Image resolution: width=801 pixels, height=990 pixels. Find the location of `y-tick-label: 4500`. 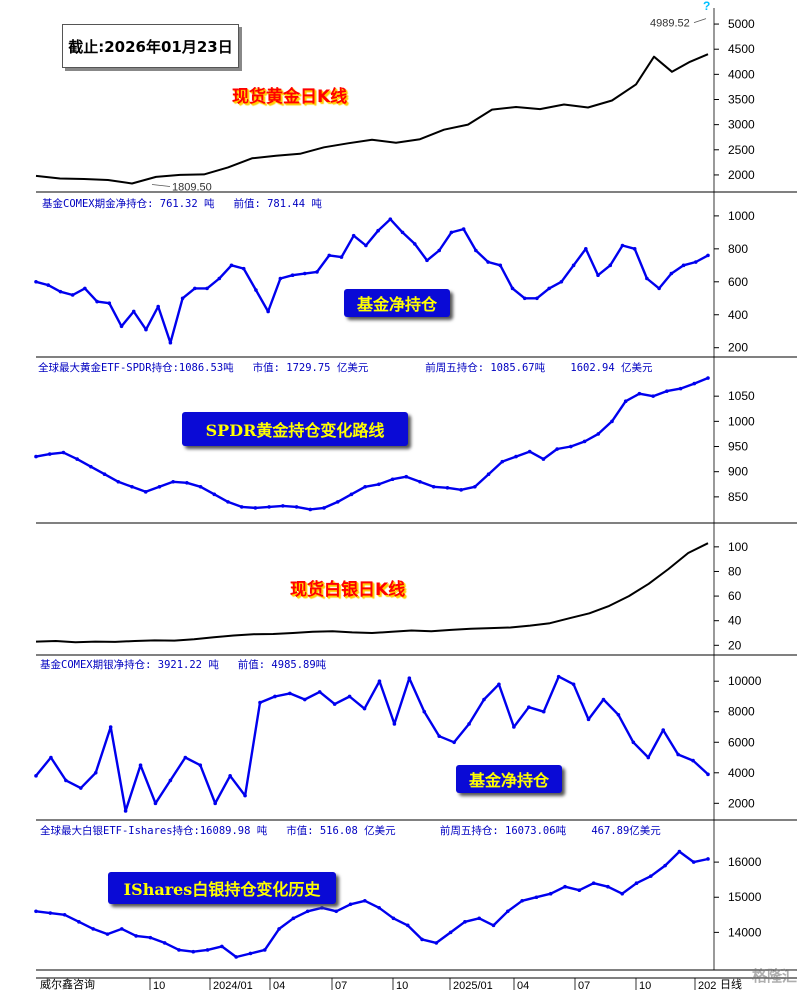

y-tick-label: 4500 is located at coordinates (741, 49).